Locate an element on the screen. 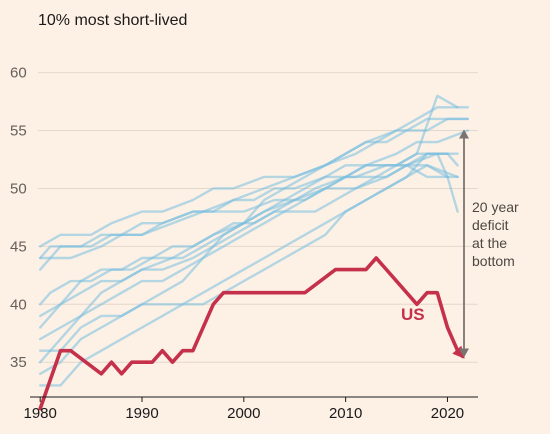 This screenshot has width=550, height=434. annotation-text: 20 year deficit at the bottom is located at coordinates (495, 234).